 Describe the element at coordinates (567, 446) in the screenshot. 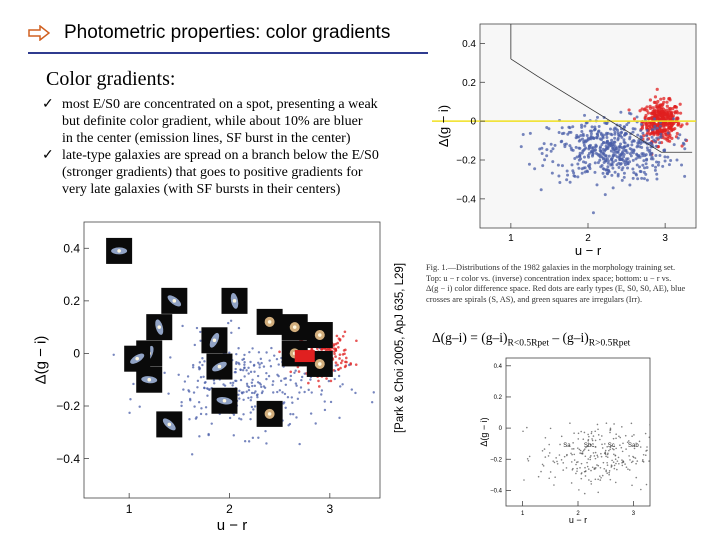

I see `morph-type-label: Sa` at that location.